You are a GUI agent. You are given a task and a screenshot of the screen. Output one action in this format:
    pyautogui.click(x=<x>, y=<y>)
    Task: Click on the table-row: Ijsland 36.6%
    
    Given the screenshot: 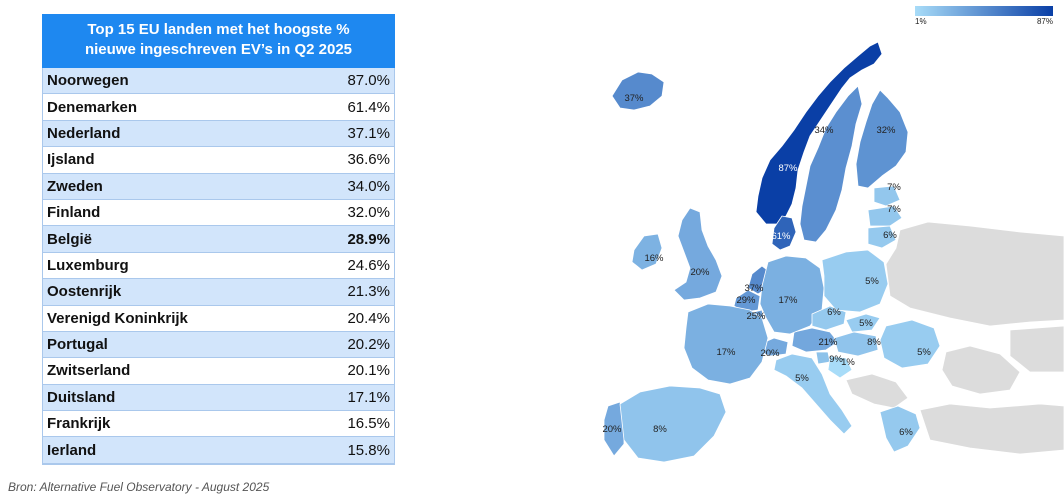 What is the action you would take?
    pyautogui.click(x=218, y=160)
    